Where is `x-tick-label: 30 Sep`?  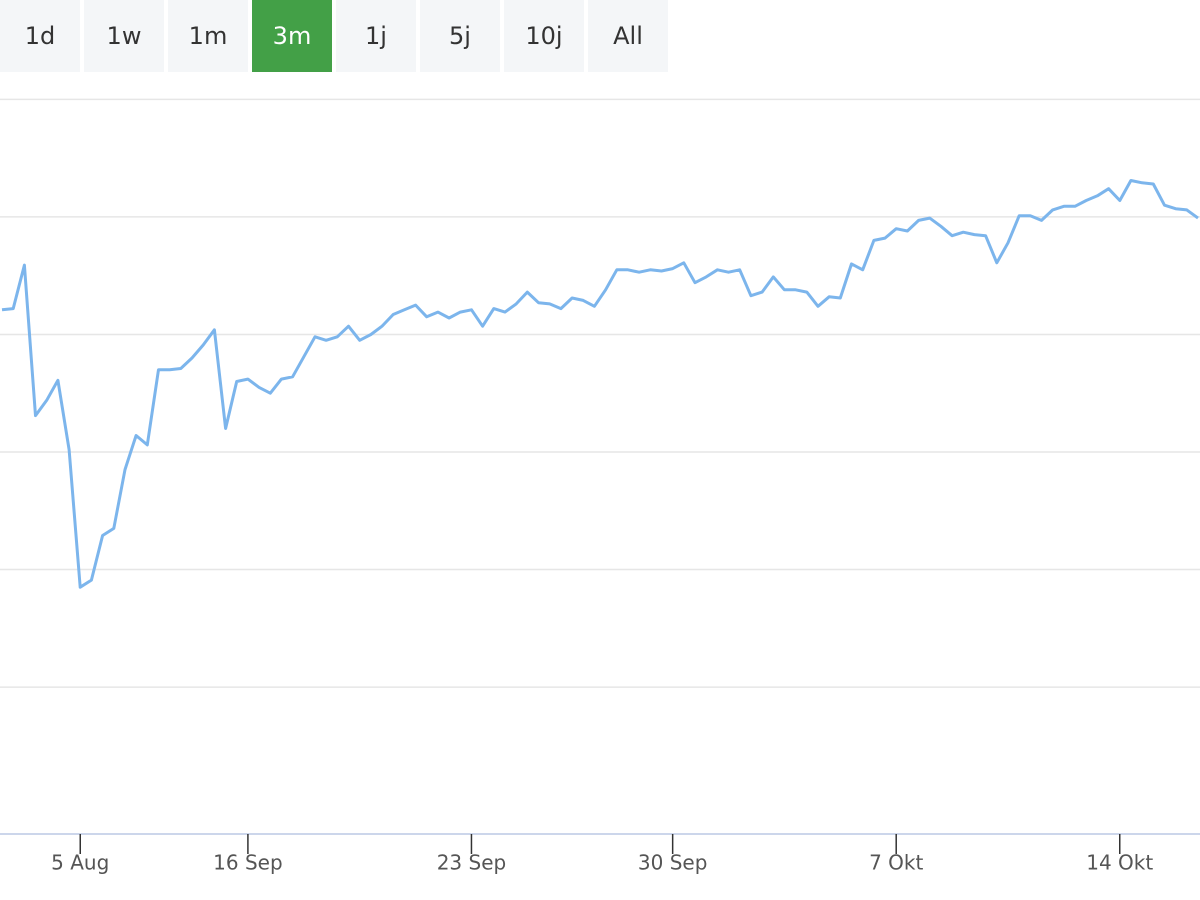 x-tick-label: 30 Sep is located at coordinates (673, 863).